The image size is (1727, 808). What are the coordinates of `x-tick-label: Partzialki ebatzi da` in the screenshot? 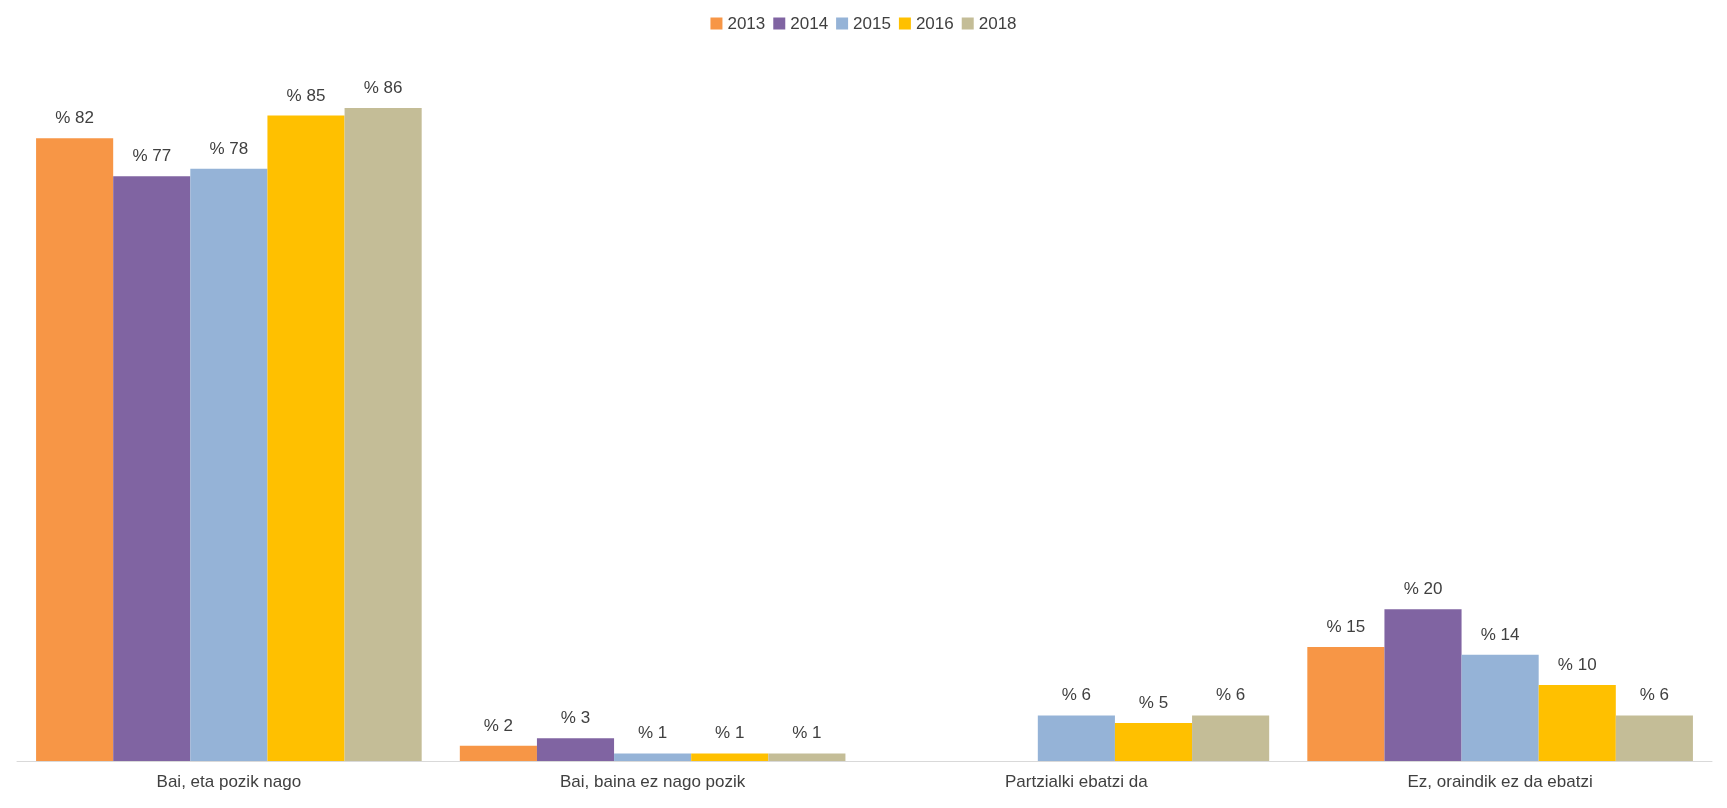 It's located at (1077, 781).